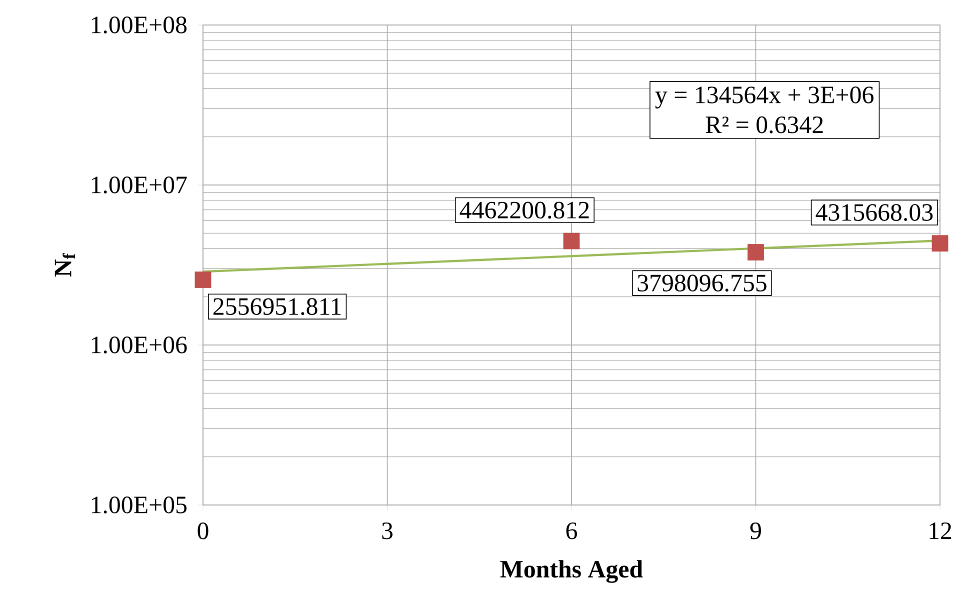 This screenshot has height=609, width=959. What do you see at coordinates (941, 530) in the screenshot?
I see `x-tick-label: 12` at bounding box center [941, 530].